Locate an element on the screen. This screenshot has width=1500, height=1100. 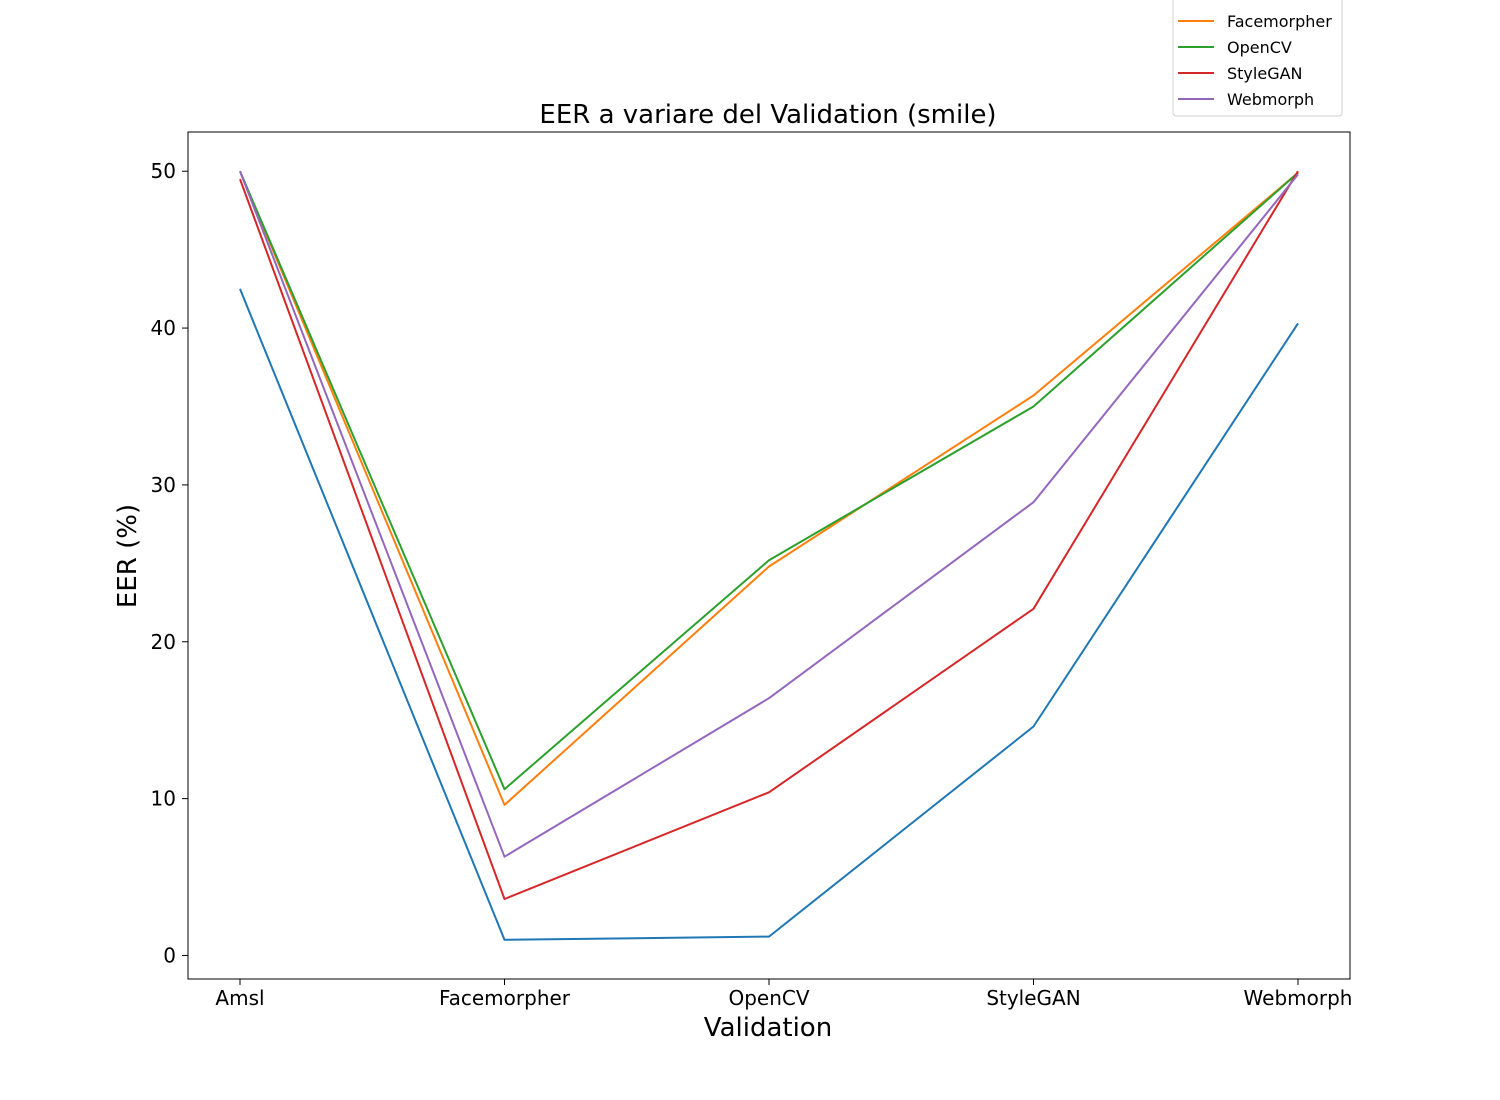
x-tick-label: Facemorpher is located at coordinates (505, 998).